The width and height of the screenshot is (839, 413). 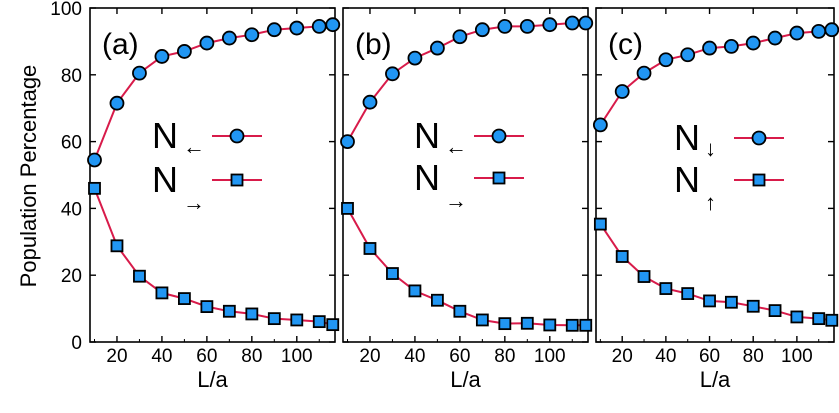 What do you see at coordinates (120, 44) in the screenshot?
I see `panel-label: (a)` at bounding box center [120, 44].